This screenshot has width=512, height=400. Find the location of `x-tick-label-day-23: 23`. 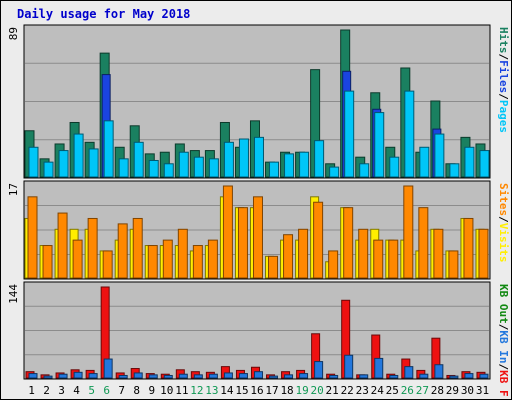

x-tick-label-day-23: 23 is located at coordinates (362, 390).